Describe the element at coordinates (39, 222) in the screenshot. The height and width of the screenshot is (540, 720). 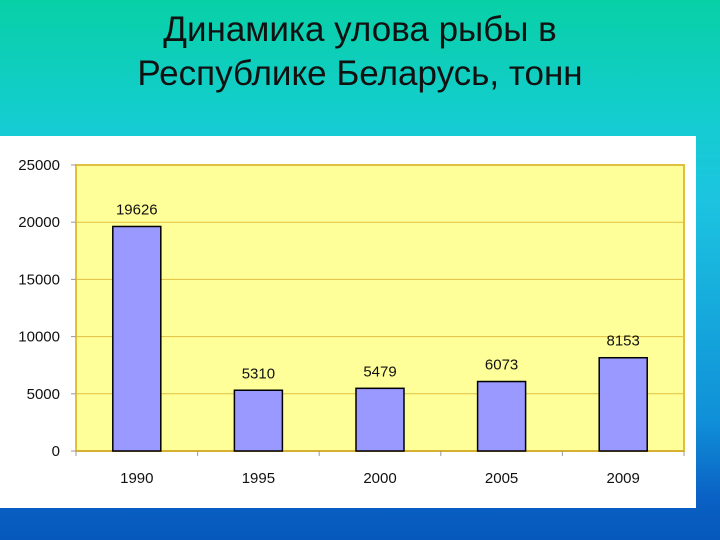
I see `y-tick-label: 20000` at that location.